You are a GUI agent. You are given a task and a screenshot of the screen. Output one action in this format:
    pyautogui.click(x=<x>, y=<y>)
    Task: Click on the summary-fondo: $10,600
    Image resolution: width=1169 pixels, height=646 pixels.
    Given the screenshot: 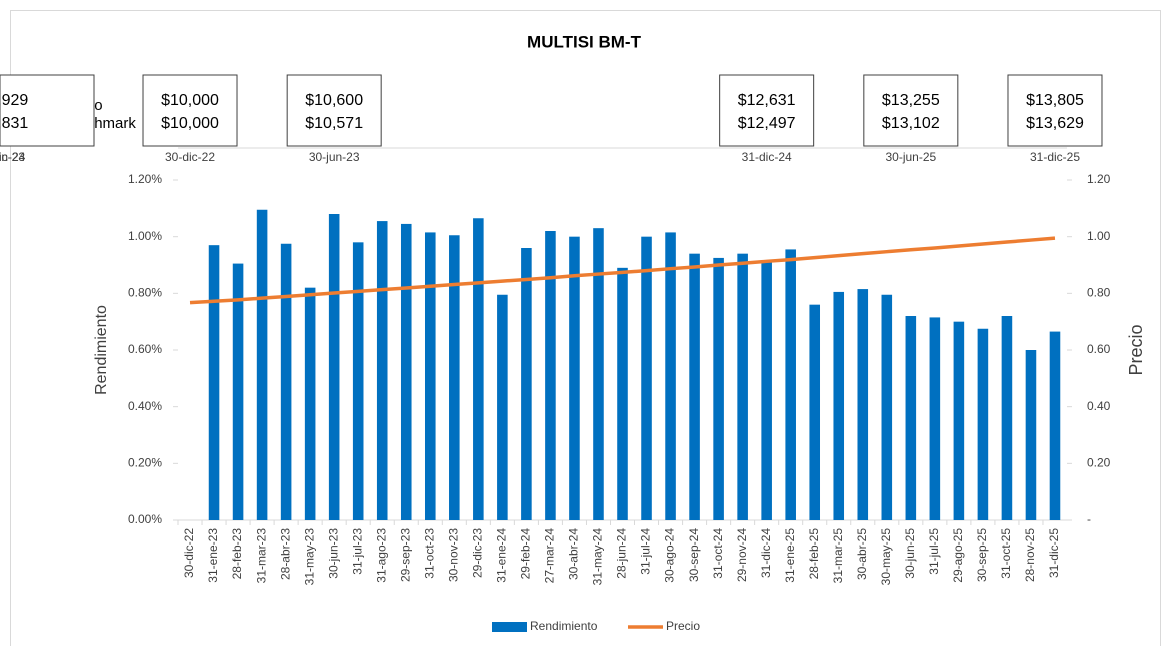 What is the action you would take?
    pyautogui.click(x=334, y=100)
    